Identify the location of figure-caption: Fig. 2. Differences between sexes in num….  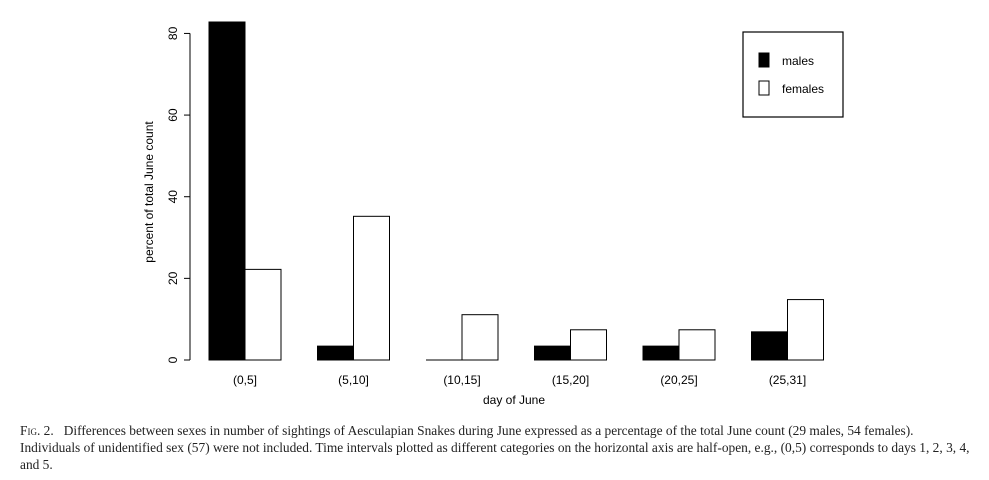
(495, 447).